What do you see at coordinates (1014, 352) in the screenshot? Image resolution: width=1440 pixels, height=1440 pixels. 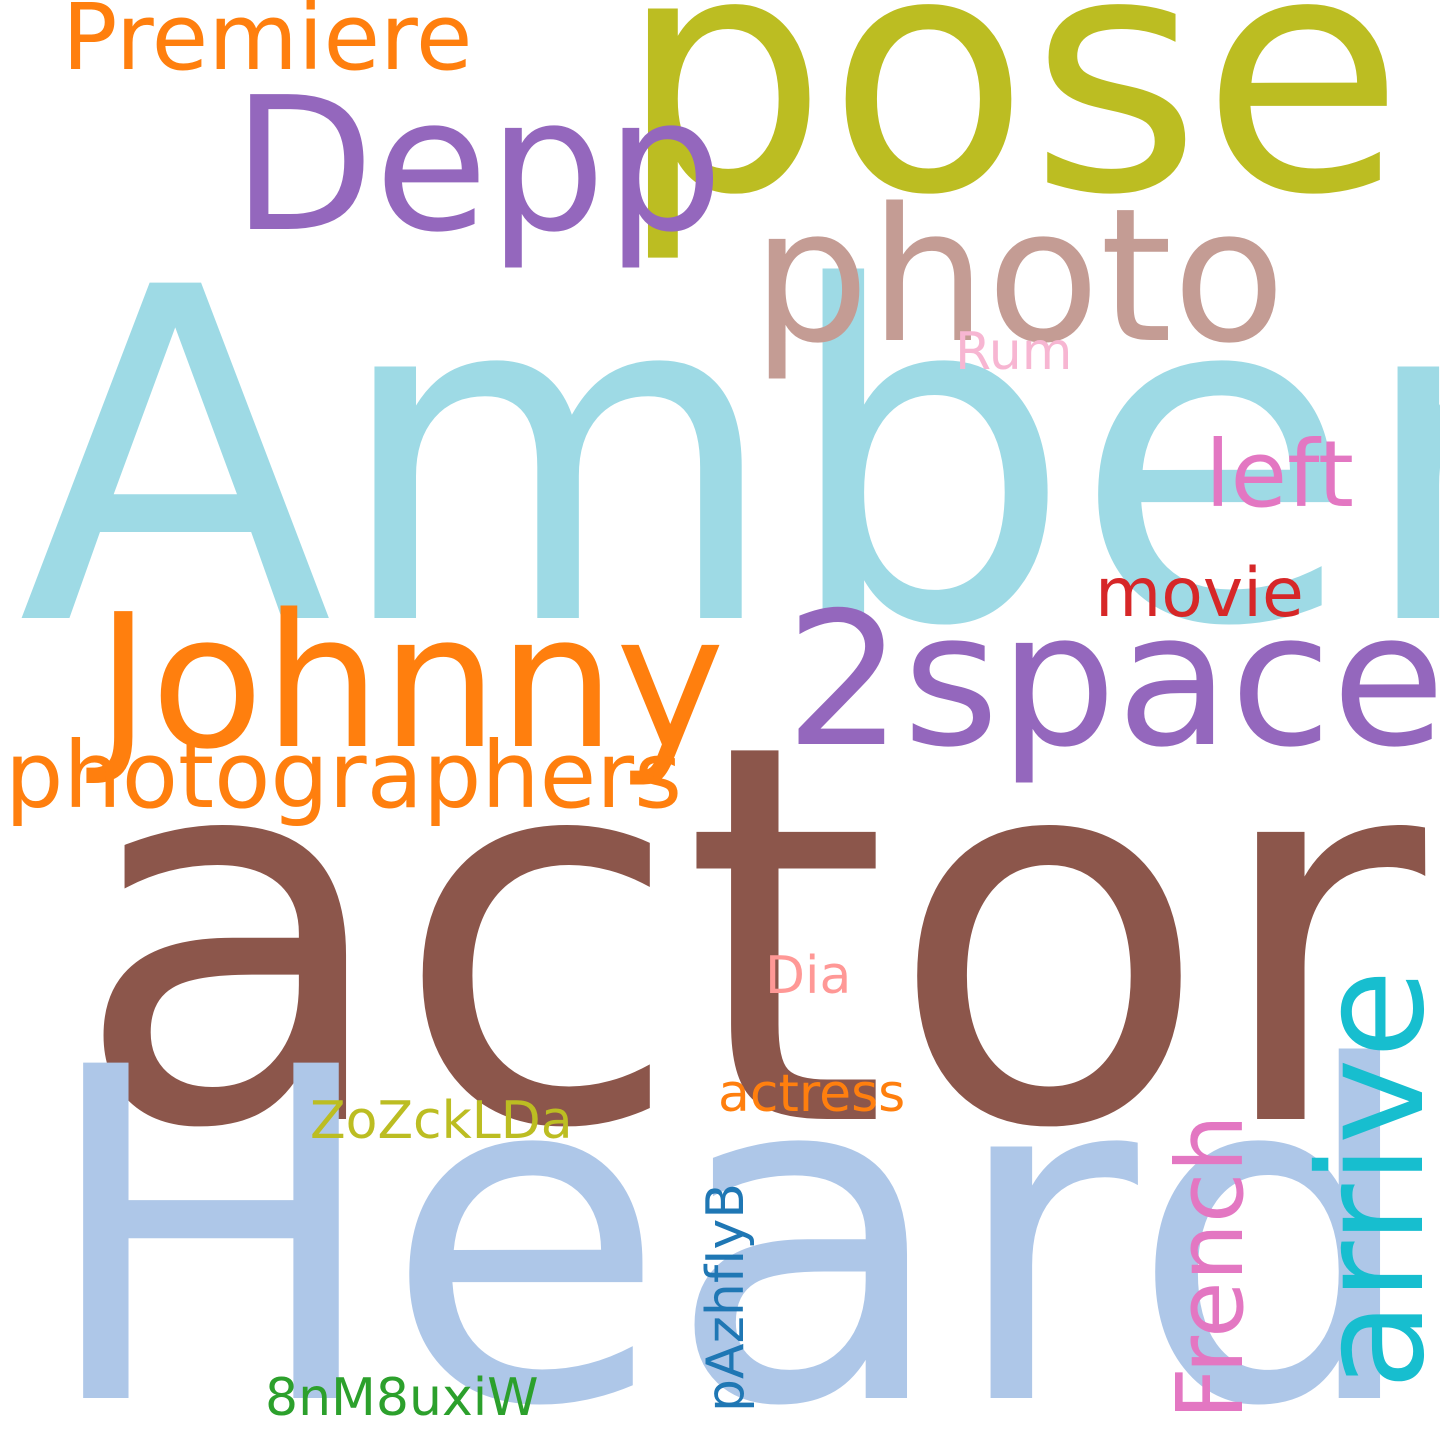 I see `word-rum: Rum` at bounding box center [1014, 352].